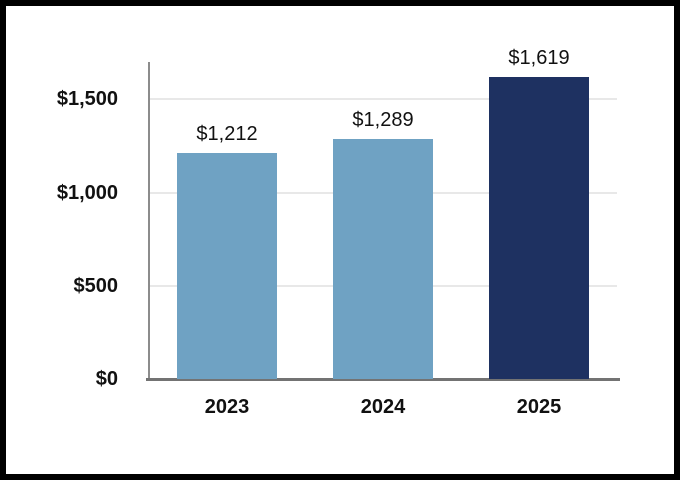 The image size is (680, 480). What do you see at coordinates (383, 119) in the screenshot?
I see `value-label-2024: $1,289` at bounding box center [383, 119].